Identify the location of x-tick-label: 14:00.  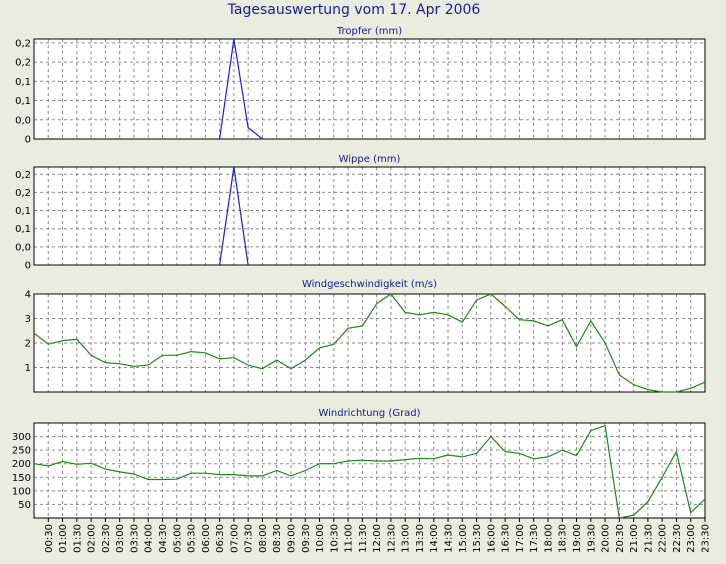
(434, 538).